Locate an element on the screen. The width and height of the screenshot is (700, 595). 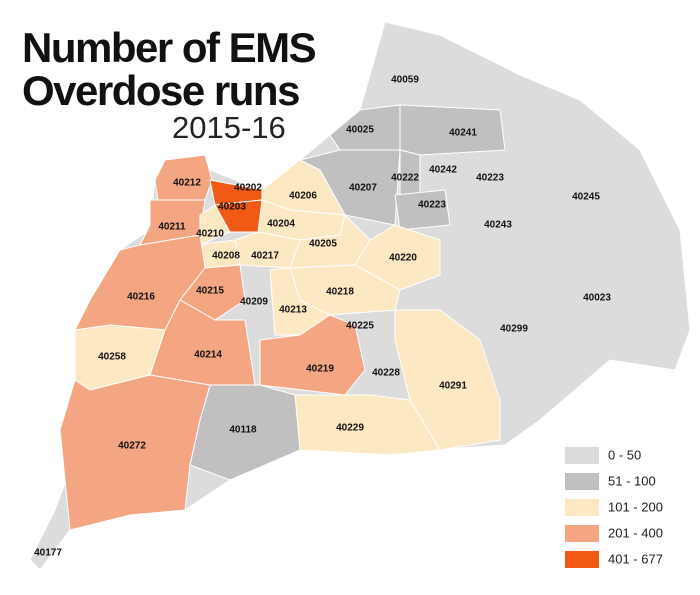
zip-label: 40217 is located at coordinates (265, 256).